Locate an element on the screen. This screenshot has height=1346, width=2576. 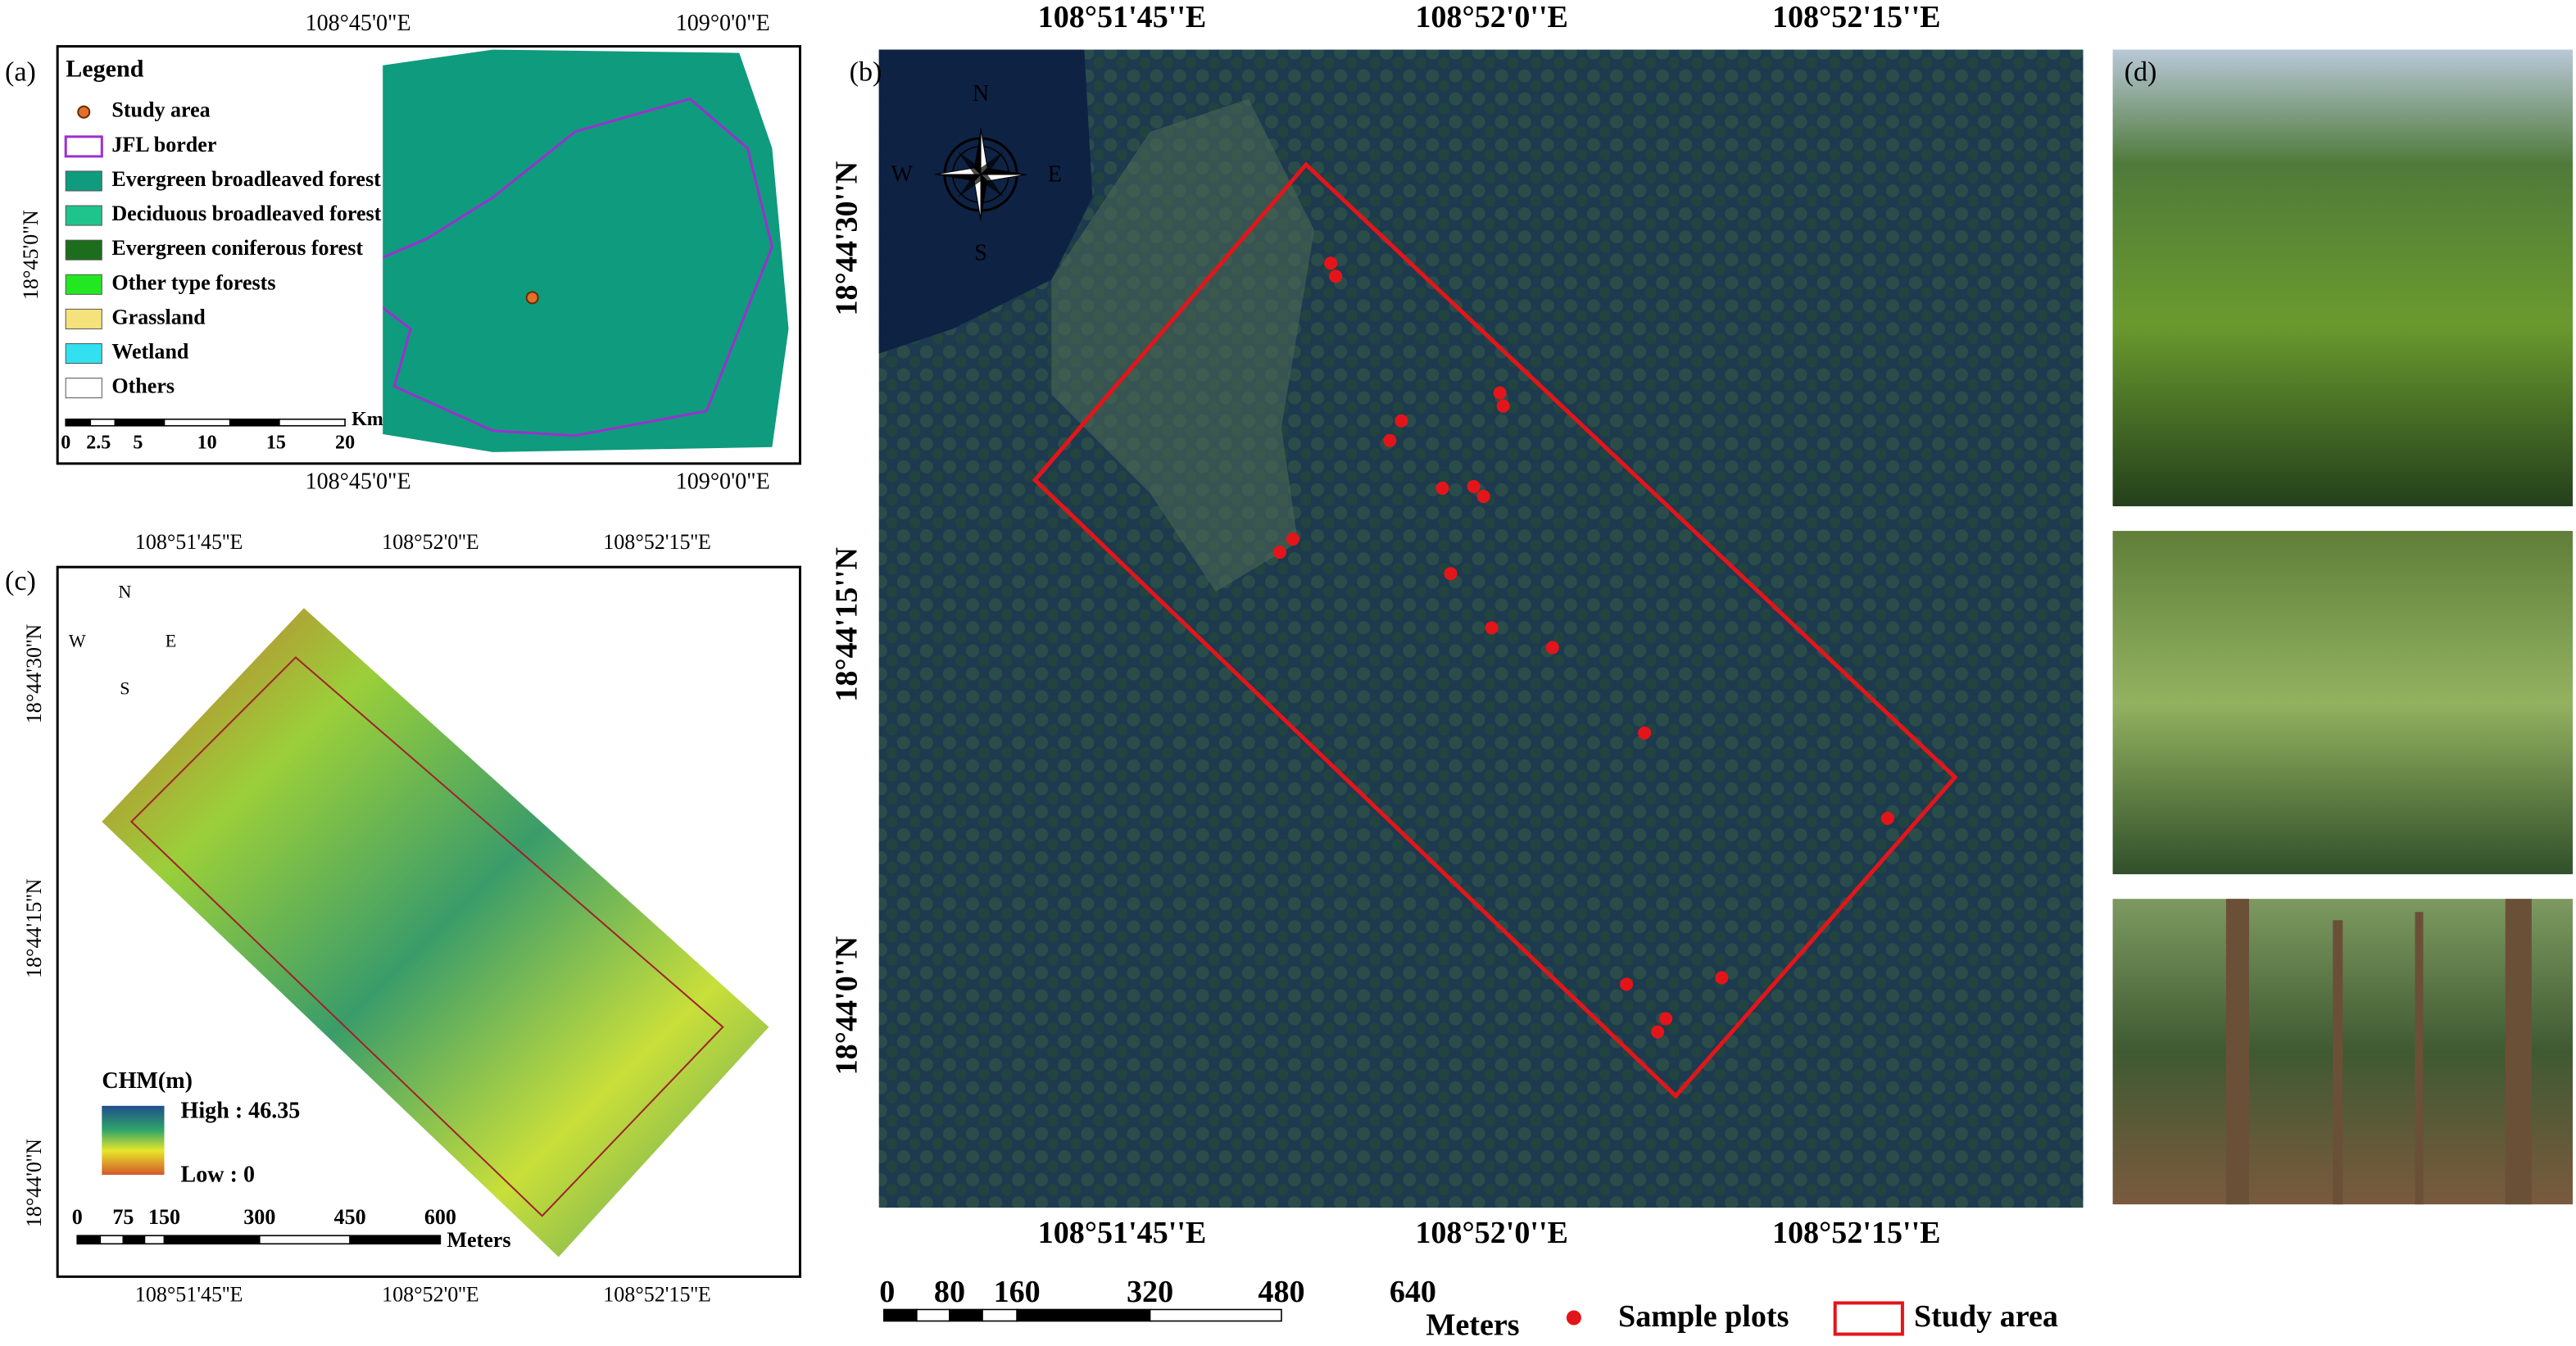
label: E is located at coordinates (171, 640).